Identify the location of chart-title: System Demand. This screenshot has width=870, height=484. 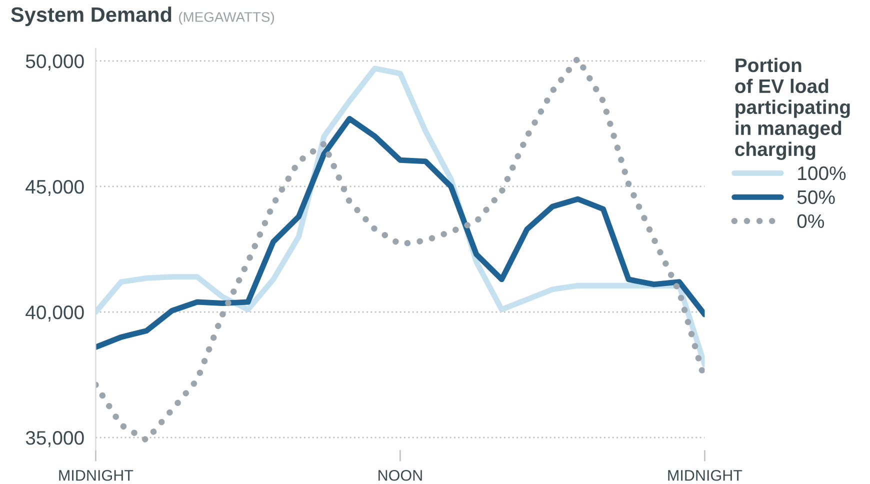
(91, 16).